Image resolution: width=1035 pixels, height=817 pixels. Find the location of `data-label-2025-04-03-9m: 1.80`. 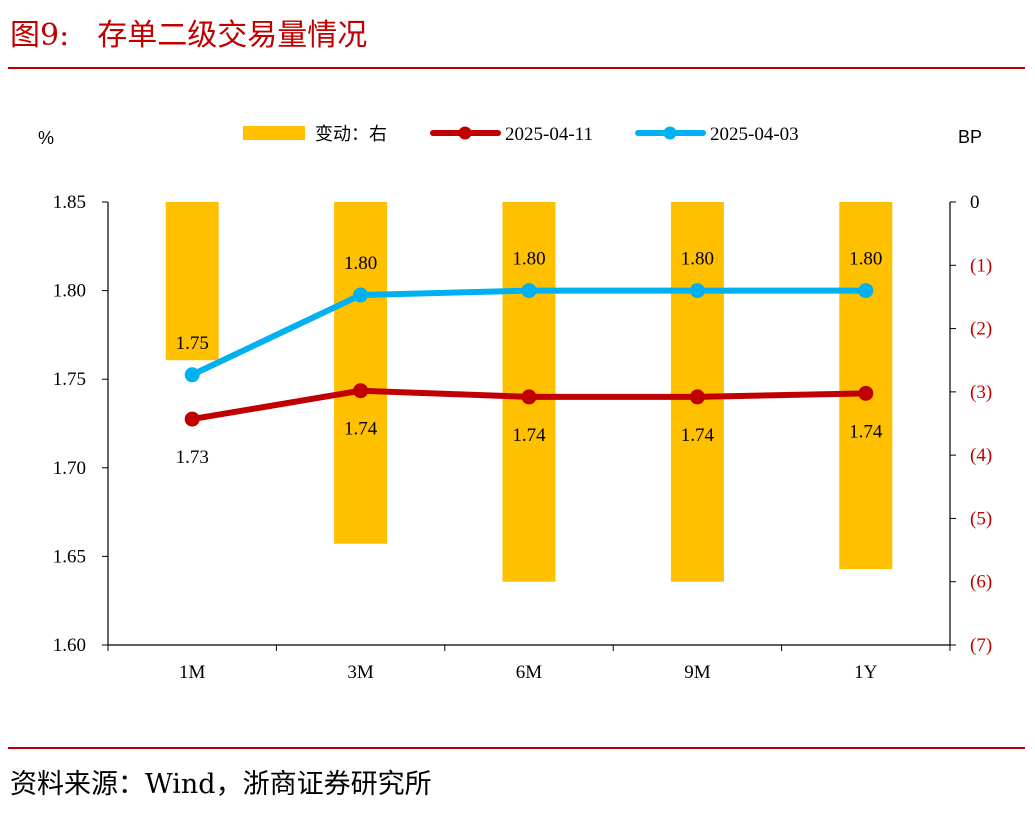

data-label-2025-04-03-9m: 1.80 is located at coordinates (697, 259).